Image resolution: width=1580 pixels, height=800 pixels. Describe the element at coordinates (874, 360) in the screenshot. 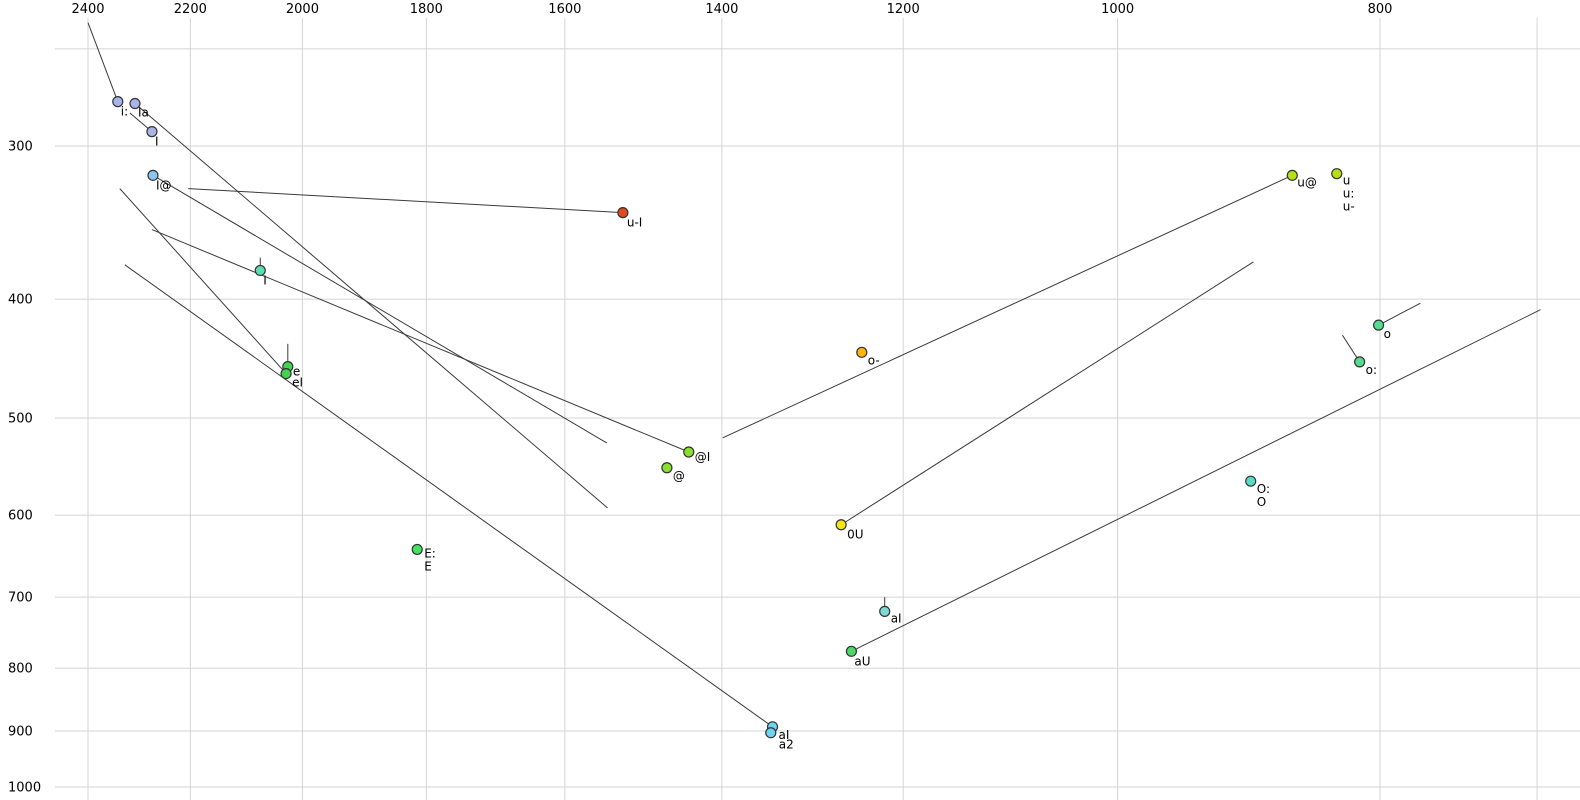

I see `vowel-label: o-` at that location.